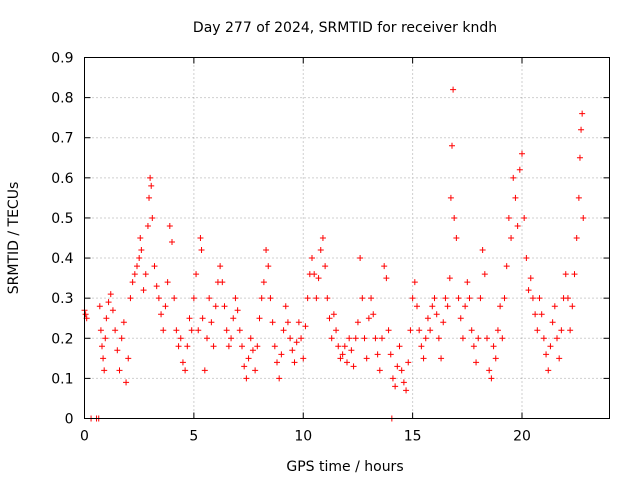 Image resolution: width=640 pixels, height=480 pixels. I want to click on x-tick-label: 0, so click(84, 437).